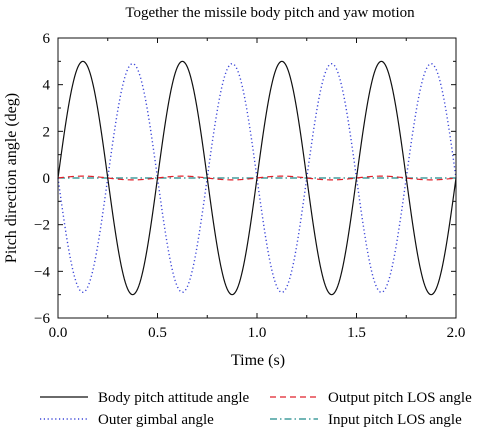 The width and height of the screenshot is (500, 434). Describe the element at coordinates (356, 333) in the screenshot. I see `x-tick-label: 1.5` at that location.